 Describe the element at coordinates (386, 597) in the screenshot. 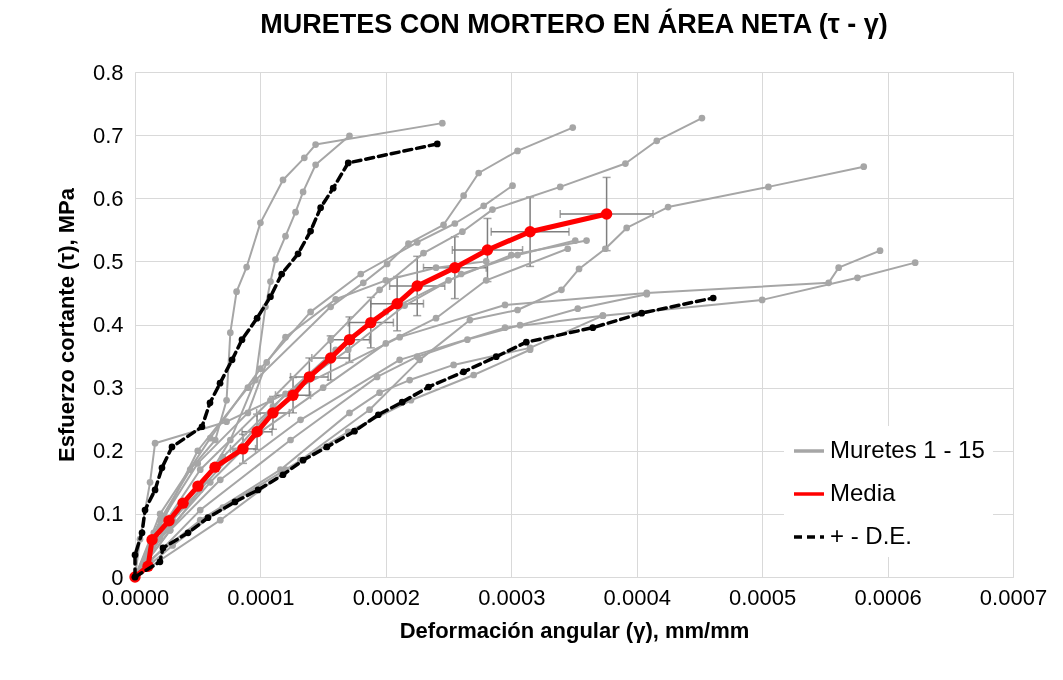

I see `x-tick-label: 0.0002` at that location.